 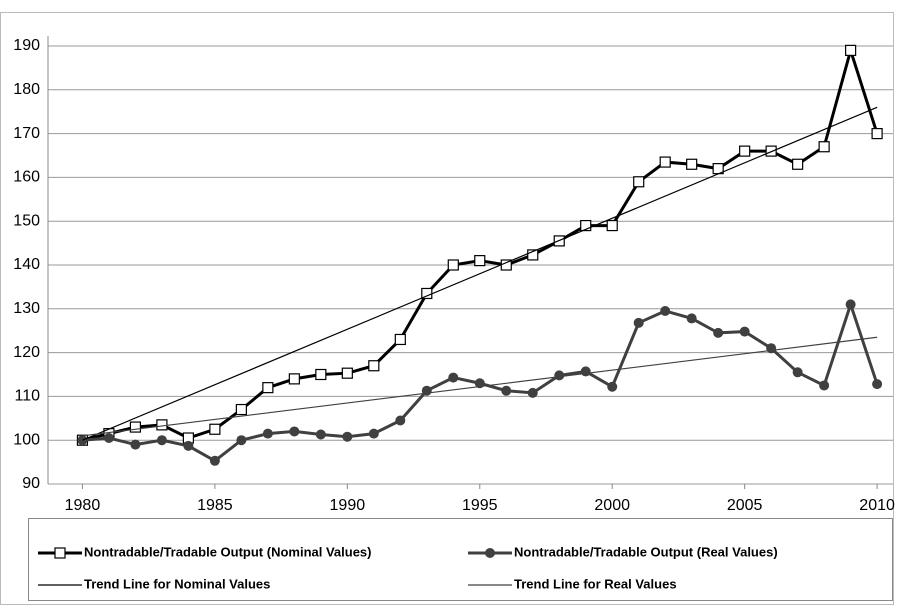 What do you see at coordinates (26, 264) in the screenshot?
I see `y-tick-label: 140` at bounding box center [26, 264].